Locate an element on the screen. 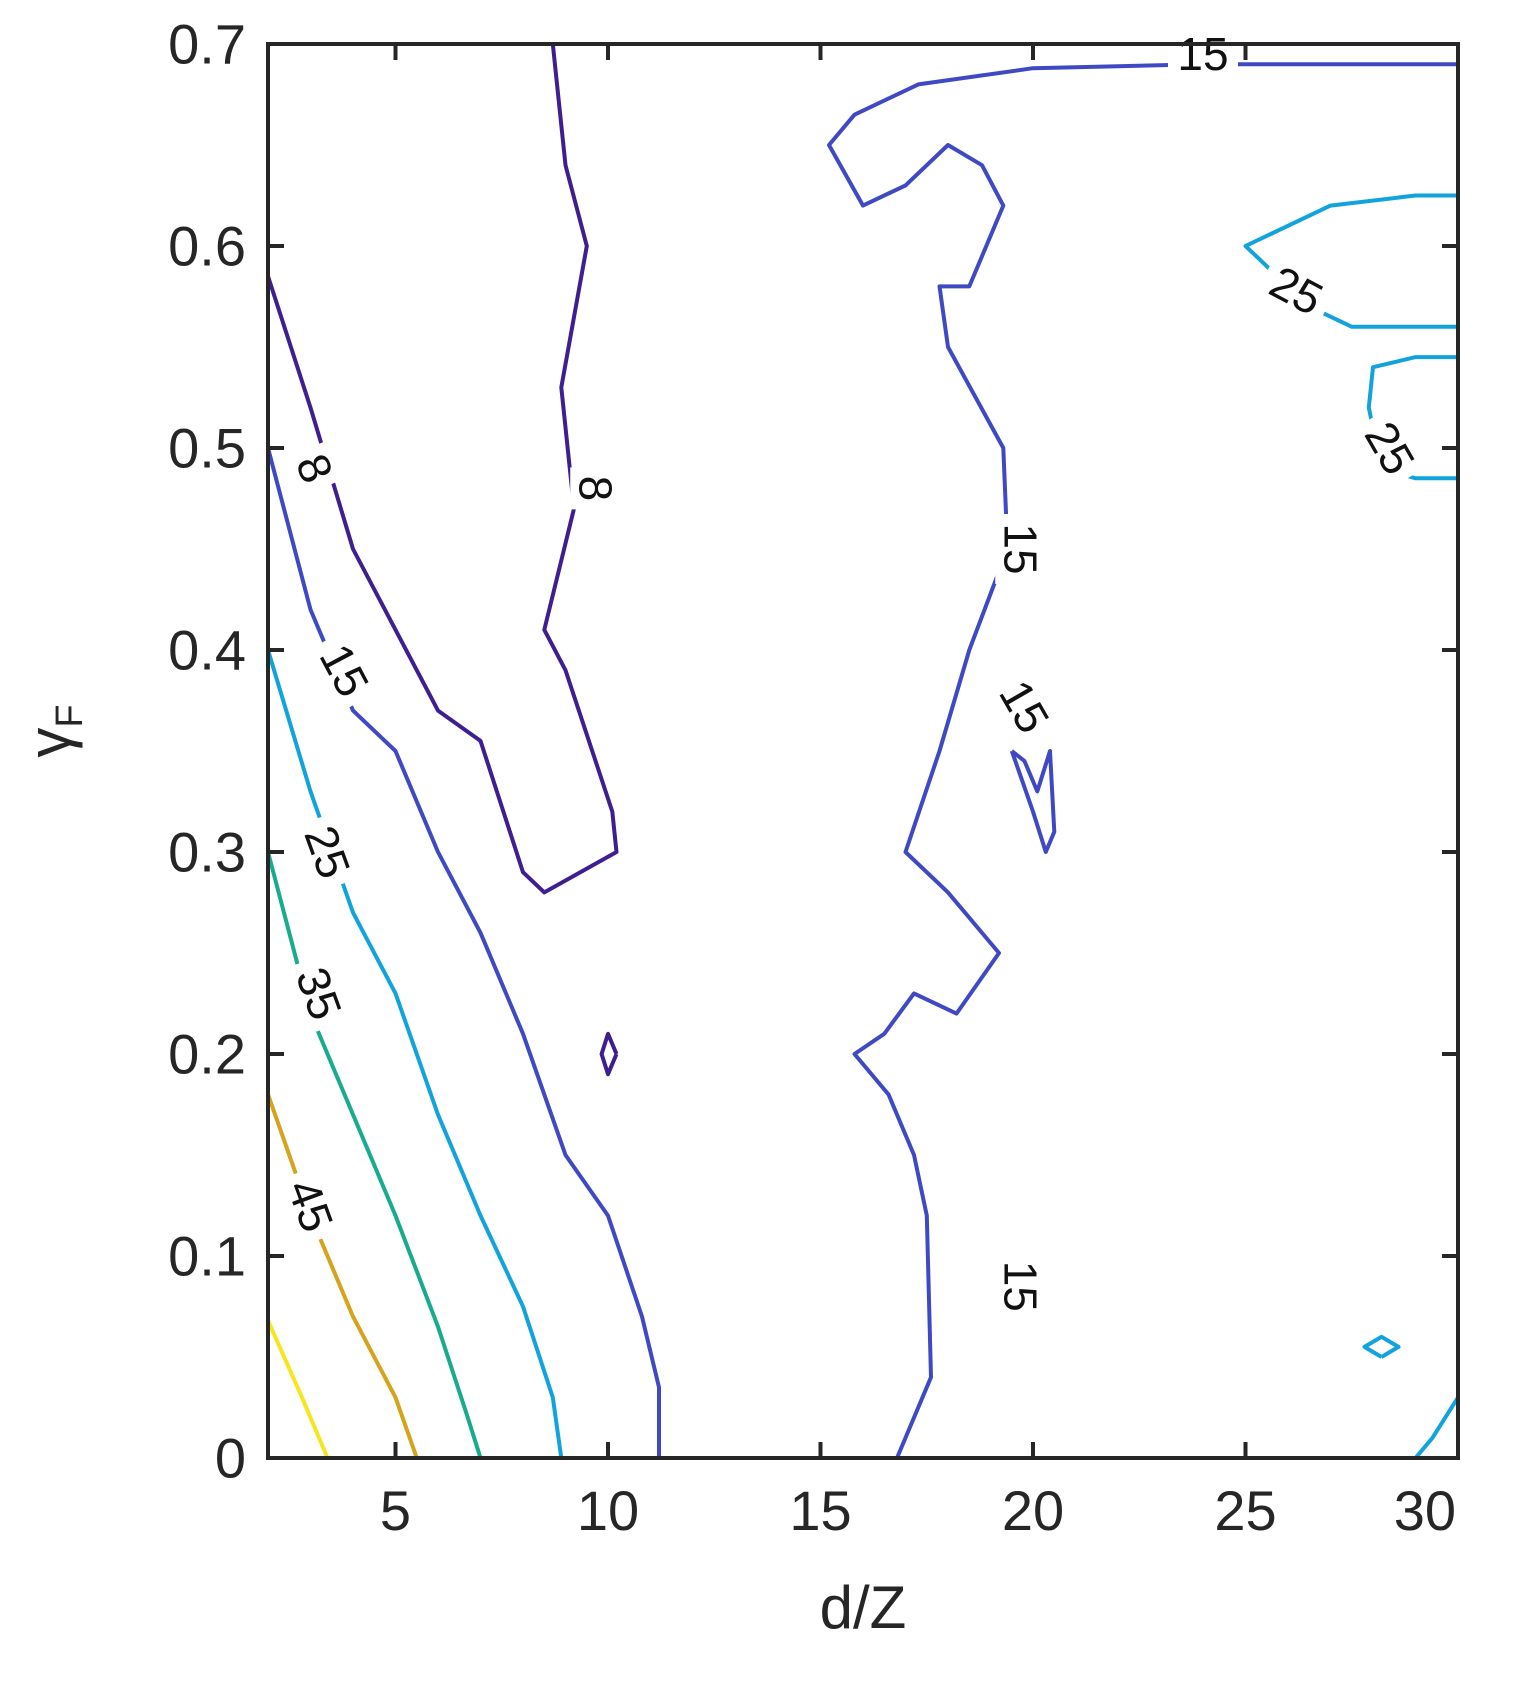  y-tick-label-1: 0.1 is located at coordinates (207, 1256).